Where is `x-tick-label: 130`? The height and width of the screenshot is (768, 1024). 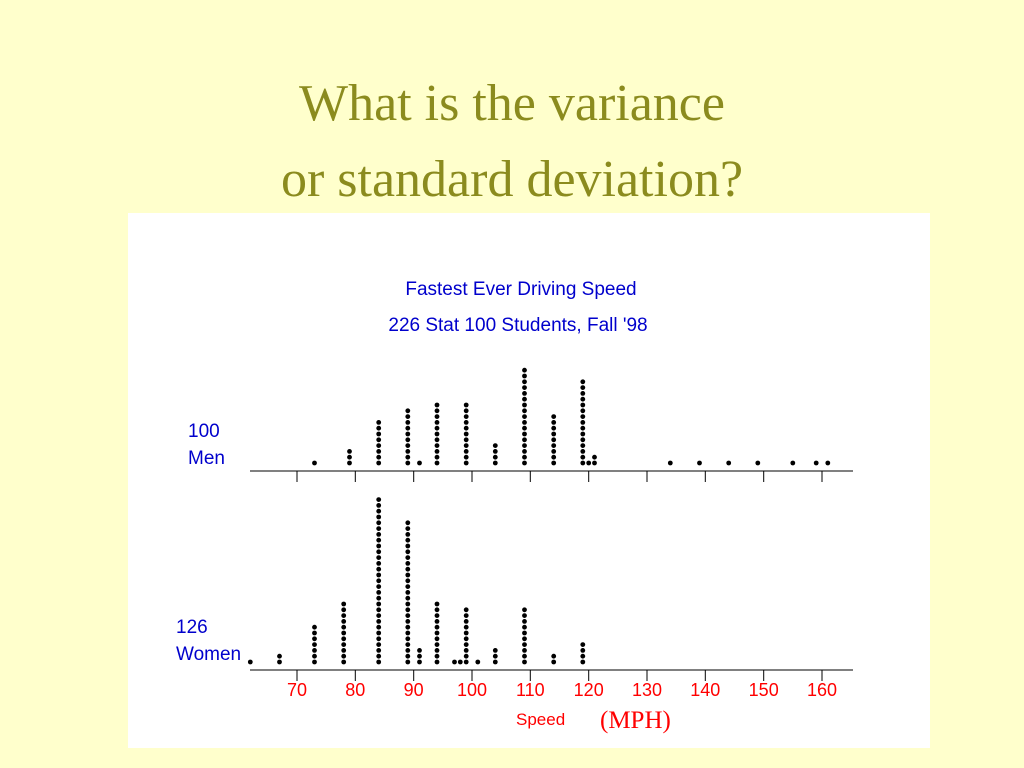 x-tick-label: 130 is located at coordinates (647, 690).